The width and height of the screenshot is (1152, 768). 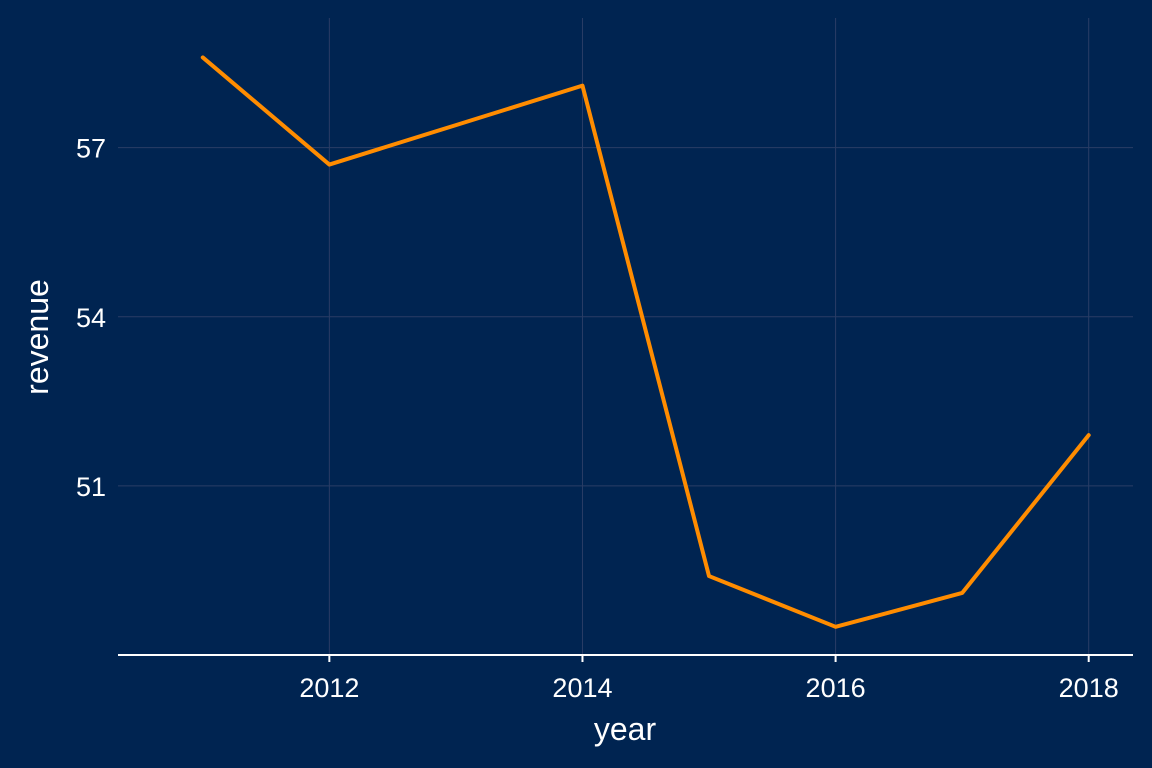 I want to click on y-tick-label: 51, so click(x=91, y=487).